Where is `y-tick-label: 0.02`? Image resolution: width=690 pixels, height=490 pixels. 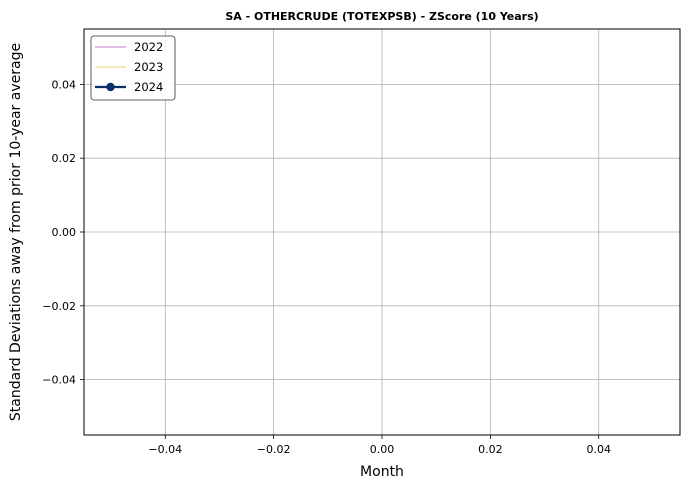
y-tick-label: 0.02 is located at coordinates (64, 158).